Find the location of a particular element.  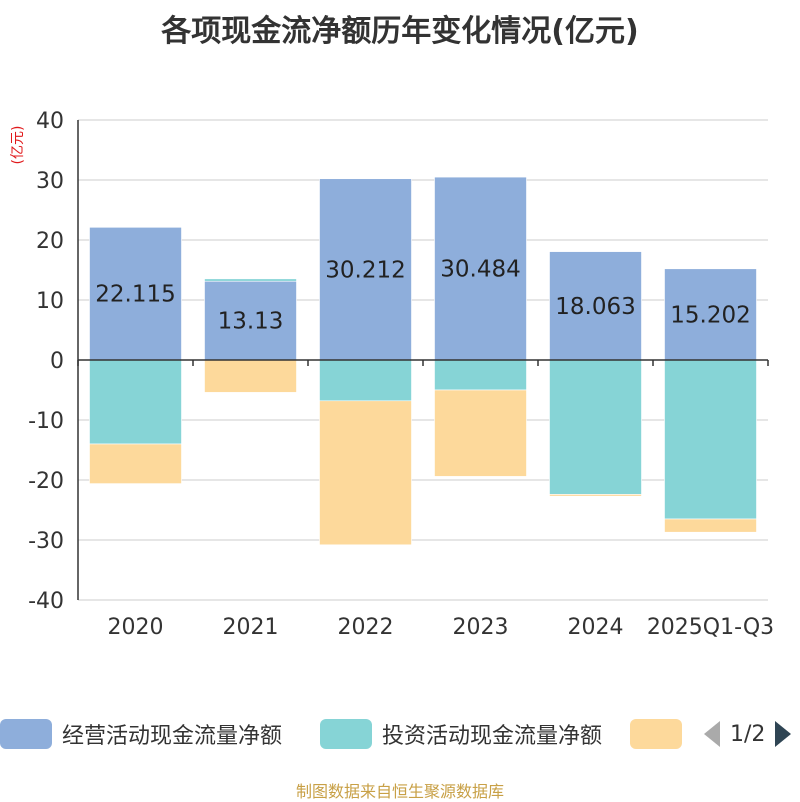

bar-series1-2022 is located at coordinates (365, 380).